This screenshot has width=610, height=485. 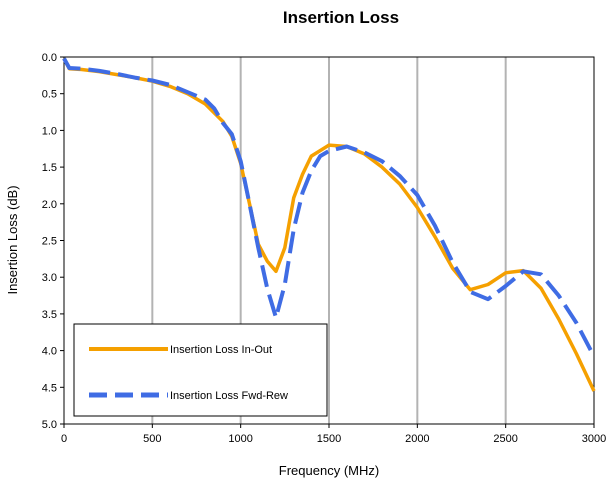 I want to click on x-tick-label: 1000, so click(x=240, y=439).